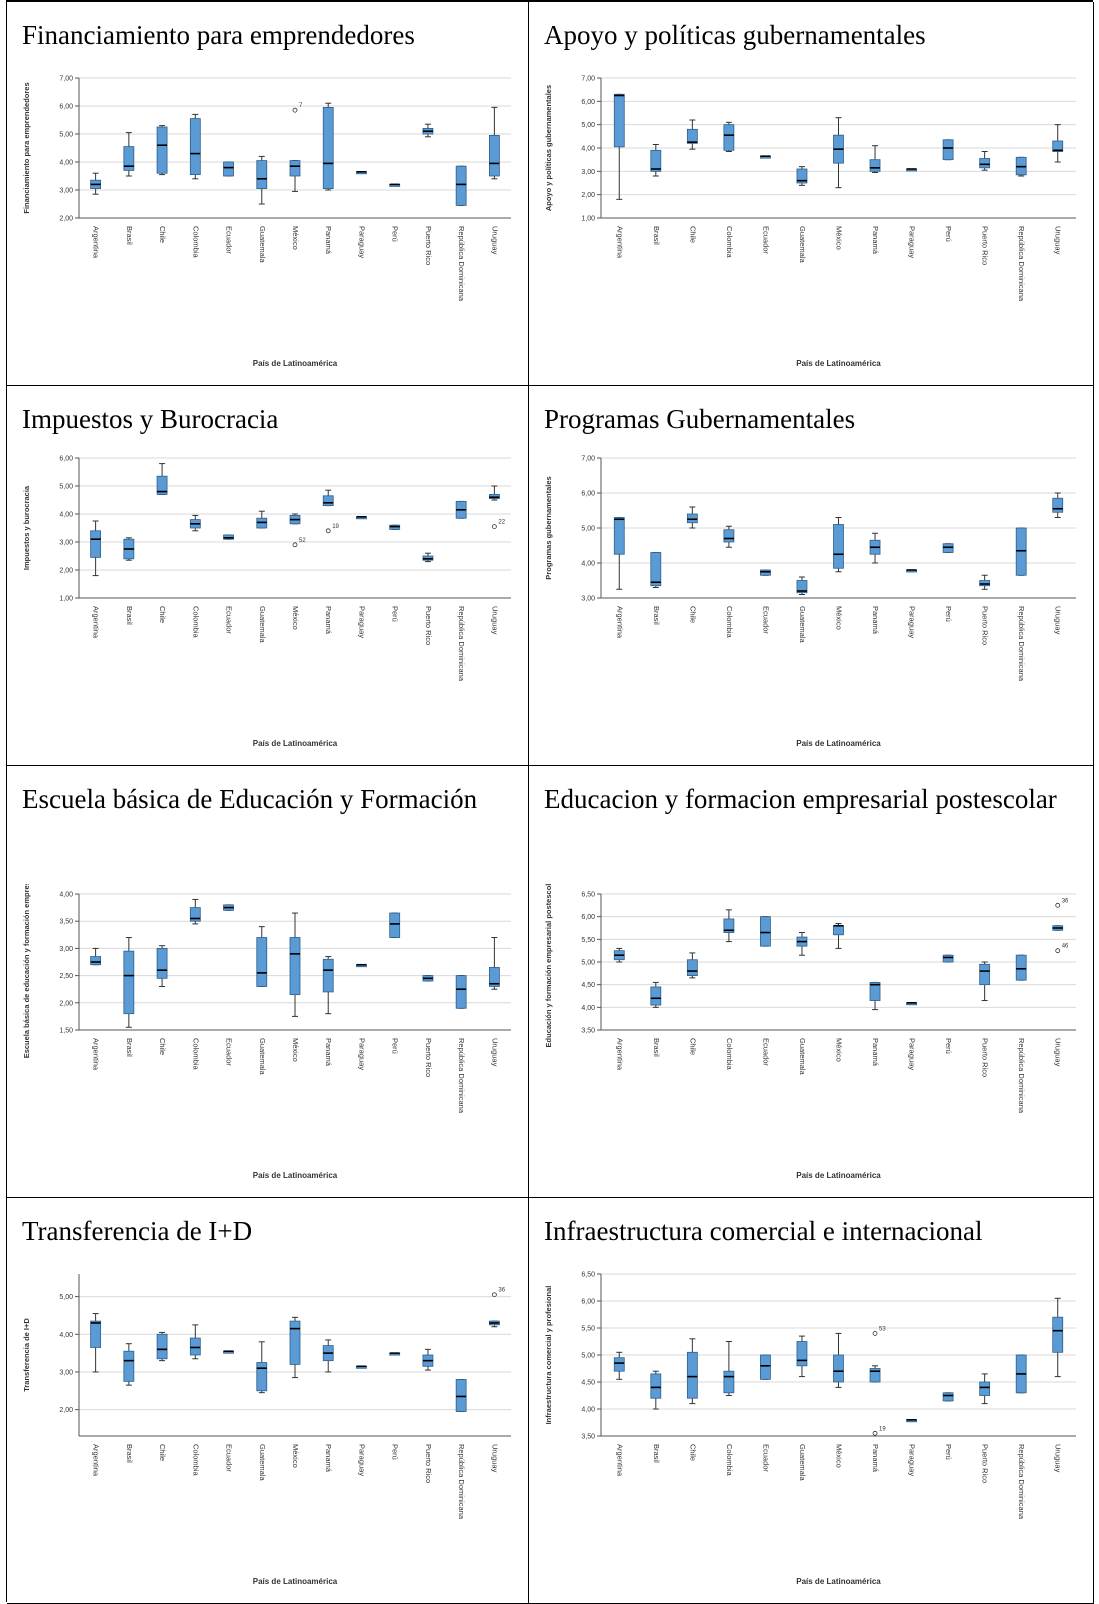  I want to click on y-tick-label: 2,50, so click(66, 976).